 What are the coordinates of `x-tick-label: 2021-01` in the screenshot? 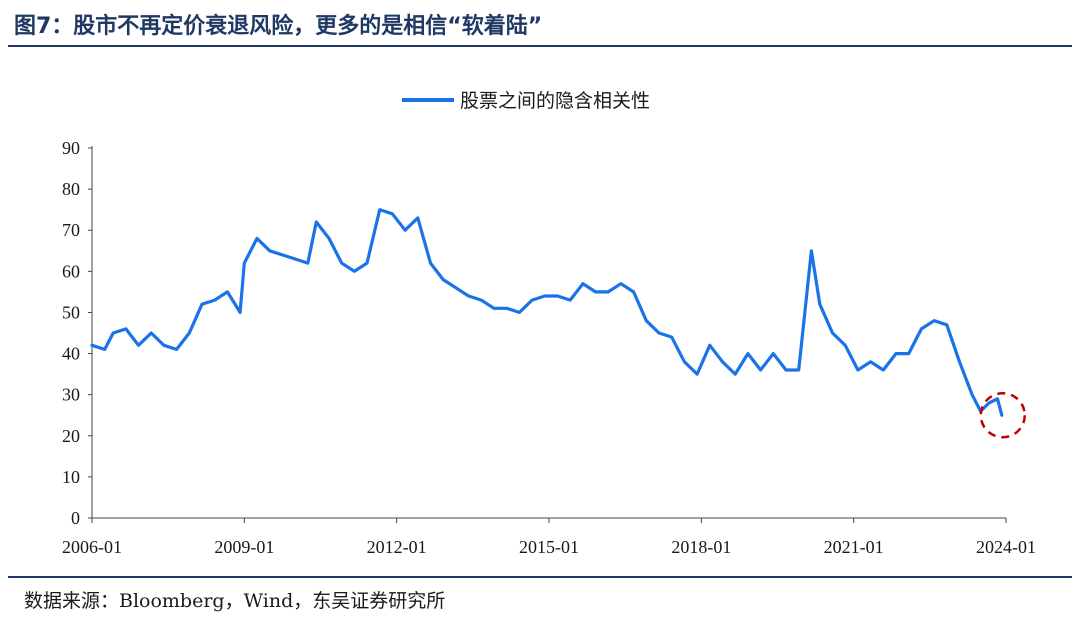 It's located at (854, 547).